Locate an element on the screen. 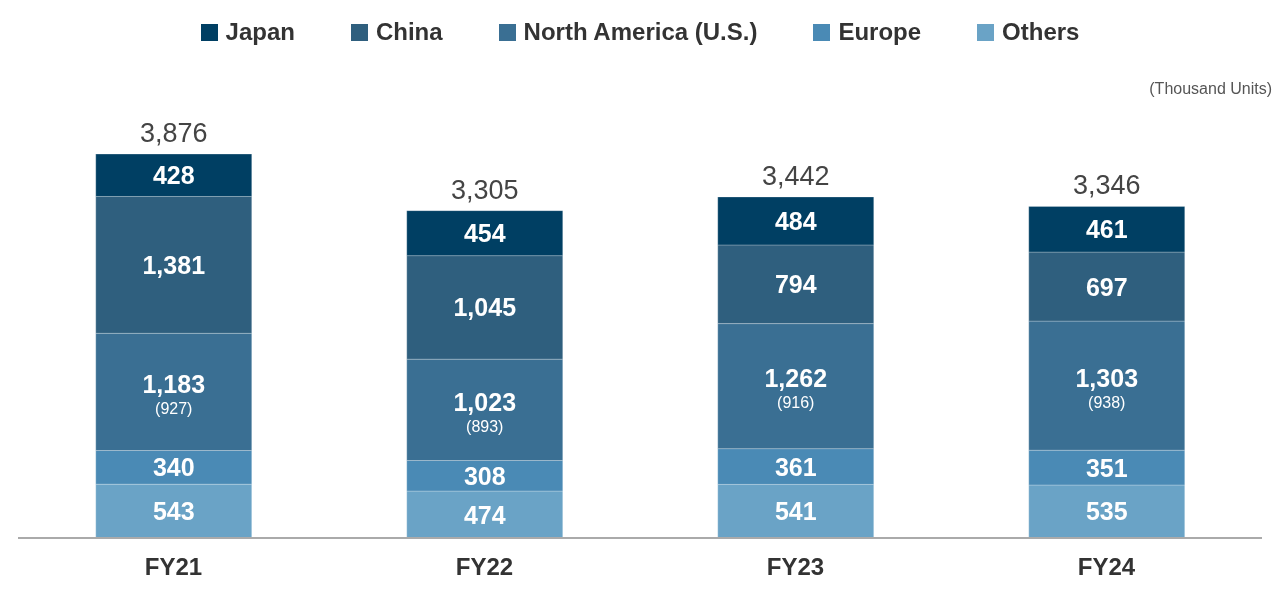  x-tick-label: FY23 is located at coordinates (795, 567).